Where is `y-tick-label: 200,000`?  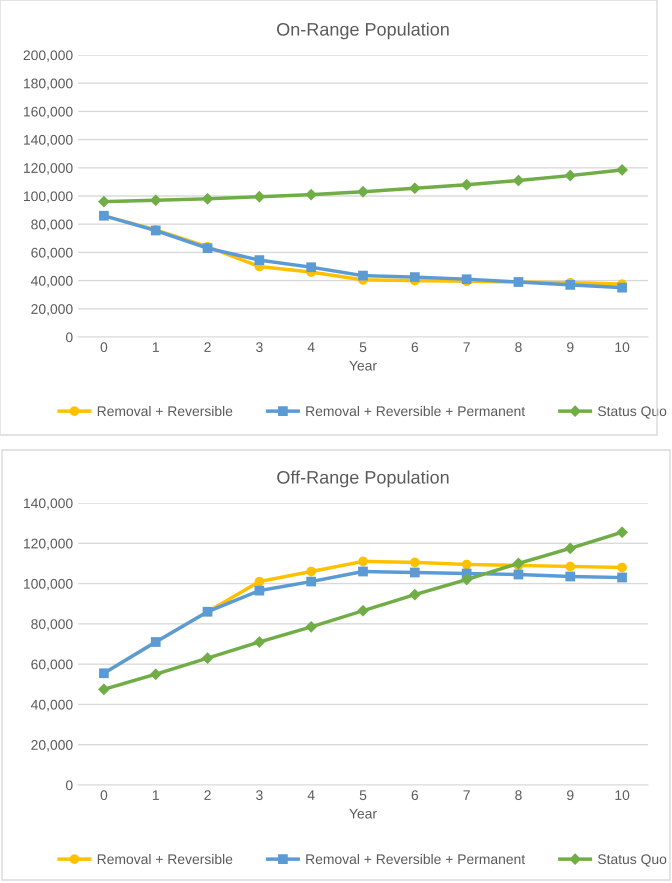
y-tick-label: 200,000 is located at coordinates (48, 56).